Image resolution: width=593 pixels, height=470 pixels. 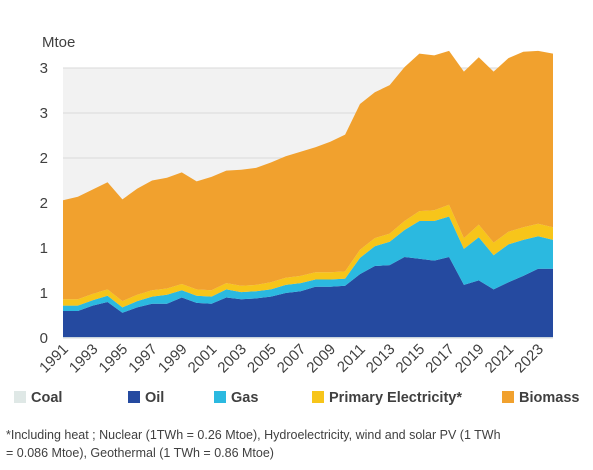 I want to click on legend-swatch-biomass, so click(x=508, y=397).